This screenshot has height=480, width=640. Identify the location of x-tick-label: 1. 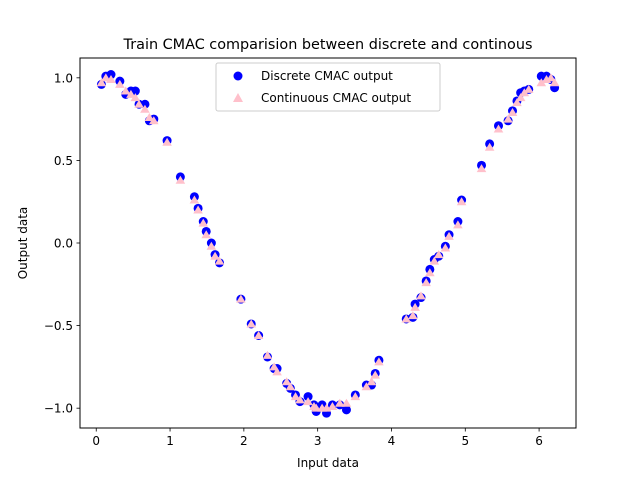
(170, 441).